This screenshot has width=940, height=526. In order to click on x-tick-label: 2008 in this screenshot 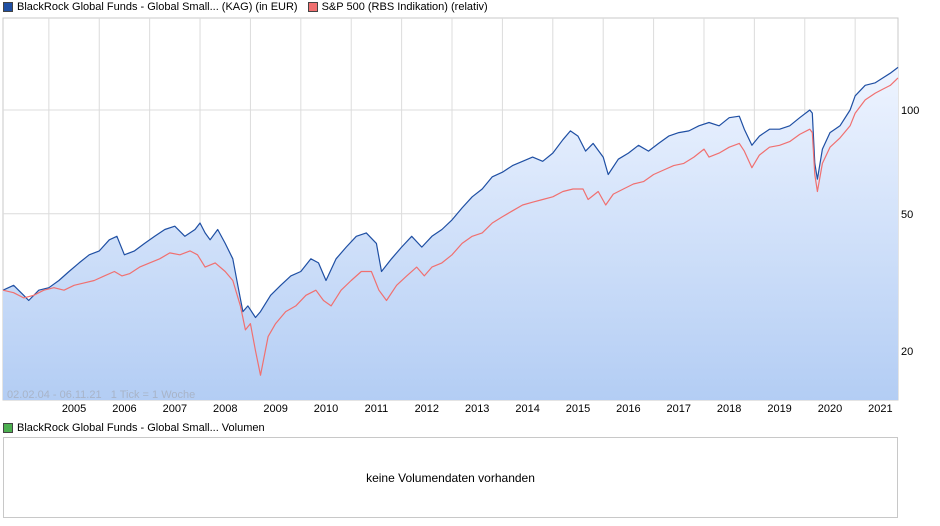, I will do `click(225, 409)`.